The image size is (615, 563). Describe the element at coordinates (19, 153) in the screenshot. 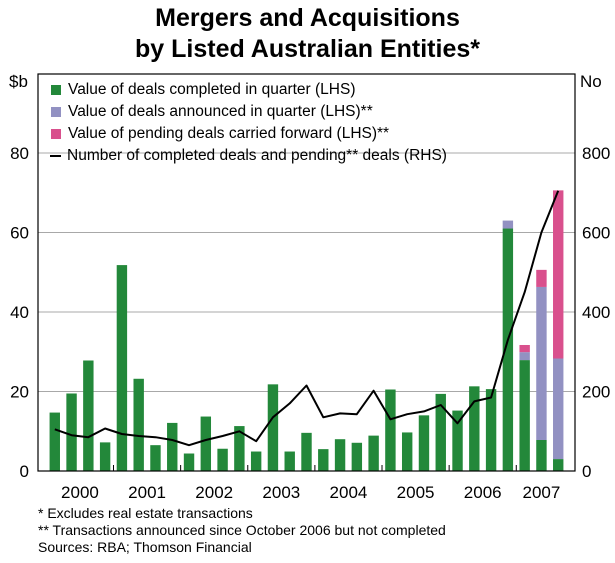

I see `left-tick-80: 80` at that location.